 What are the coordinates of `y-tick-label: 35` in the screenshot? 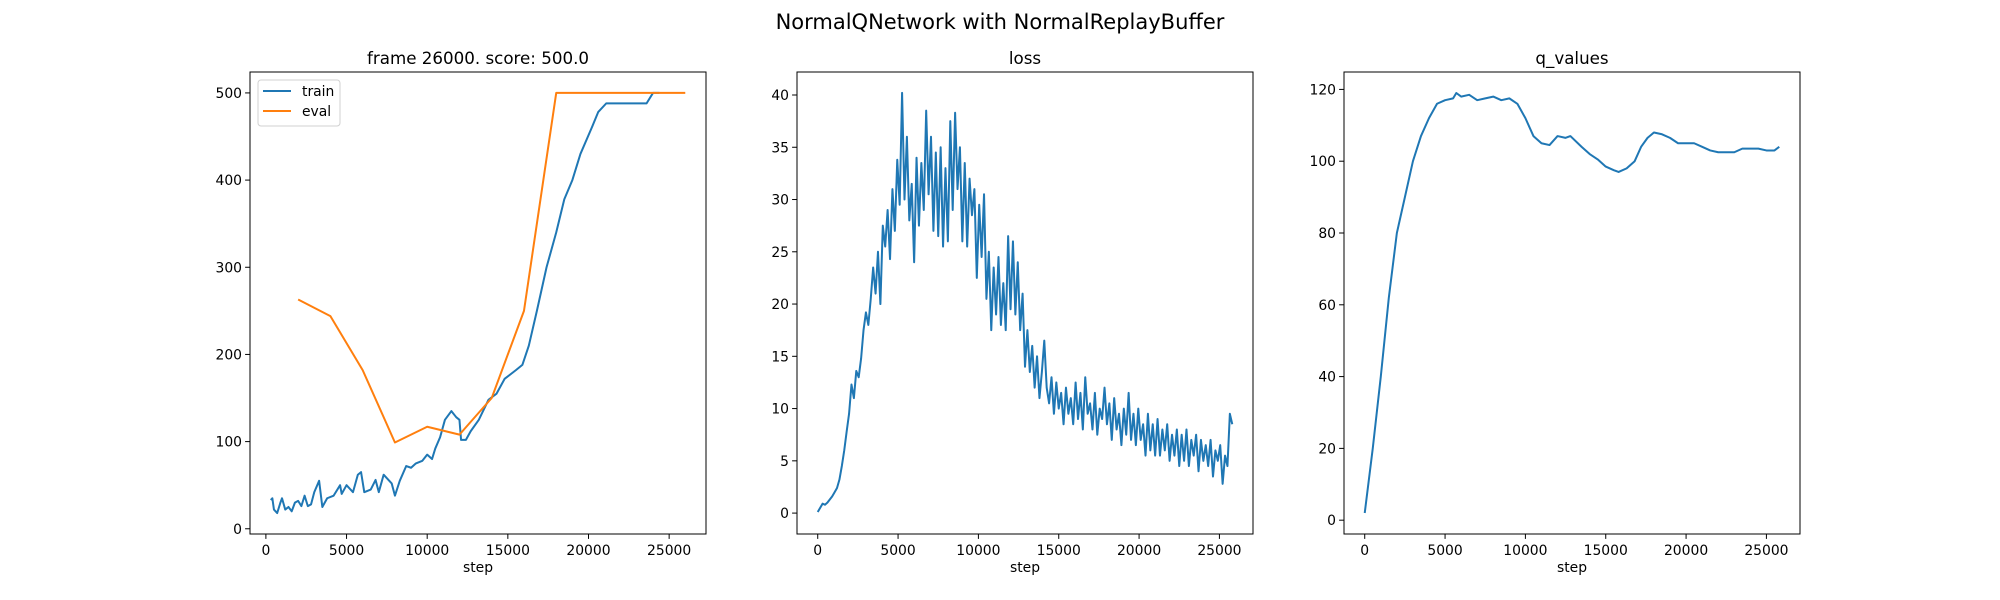 It's located at (780, 148).